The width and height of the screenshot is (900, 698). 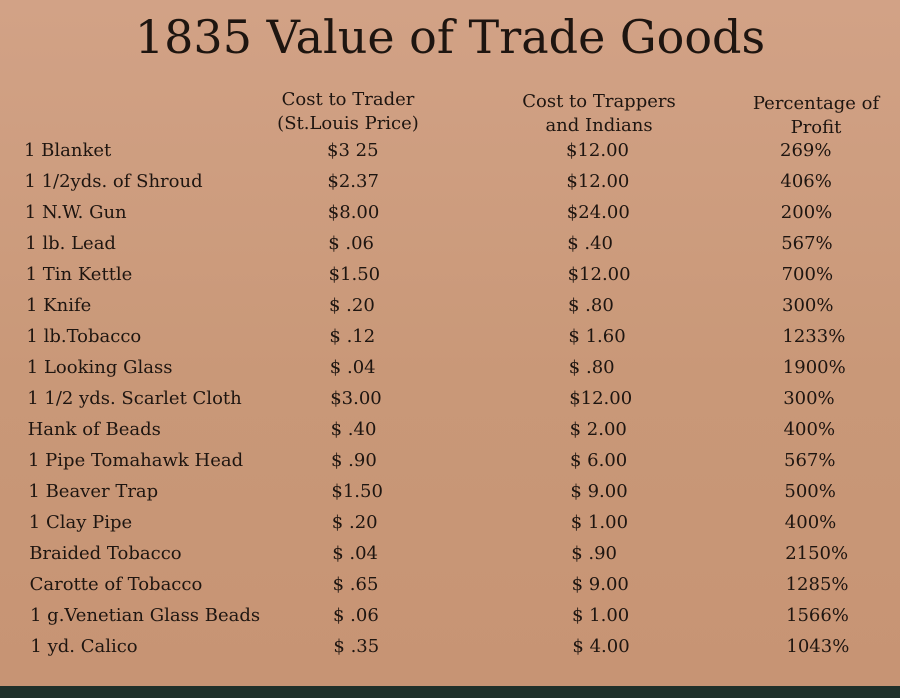 What do you see at coordinates (599, 125) in the screenshot?
I see `header-line: and Indians` at bounding box center [599, 125].